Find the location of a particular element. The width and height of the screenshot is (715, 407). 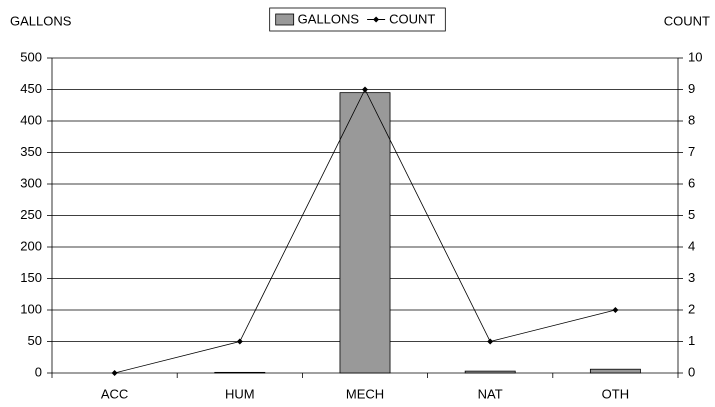

legend-label: COUNT is located at coordinates (412, 18).